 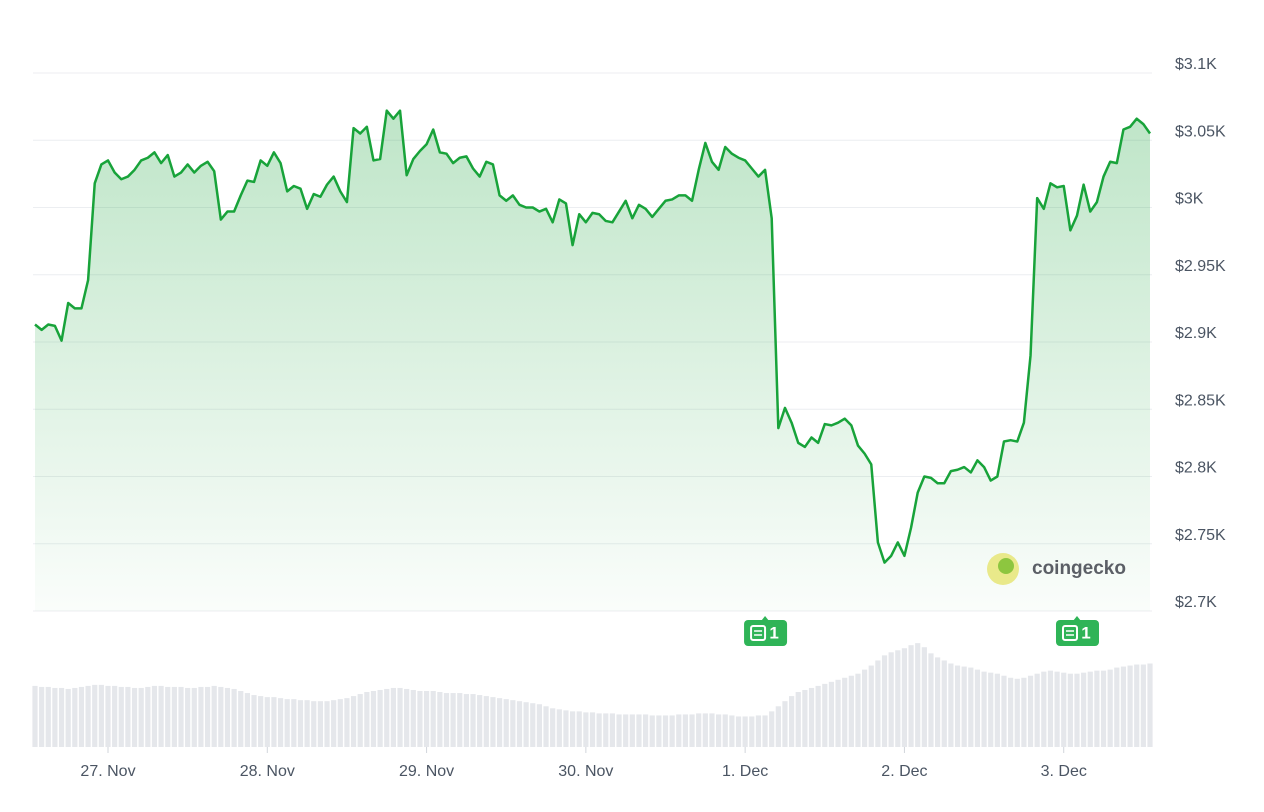 What do you see at coordinates (1200, 131) in the screenshot?
I see `y-tick-label: $3.05K` at bounding box center [1200, 131].